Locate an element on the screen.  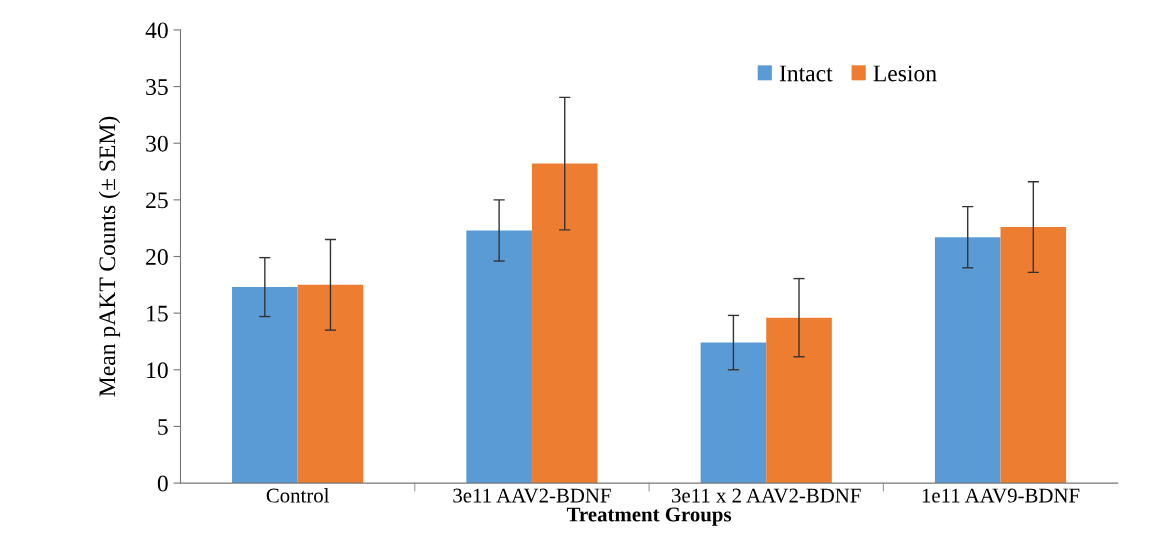
x-tick-label: 3e11 AAV2-BDNF is located at coordinates (532, 495).